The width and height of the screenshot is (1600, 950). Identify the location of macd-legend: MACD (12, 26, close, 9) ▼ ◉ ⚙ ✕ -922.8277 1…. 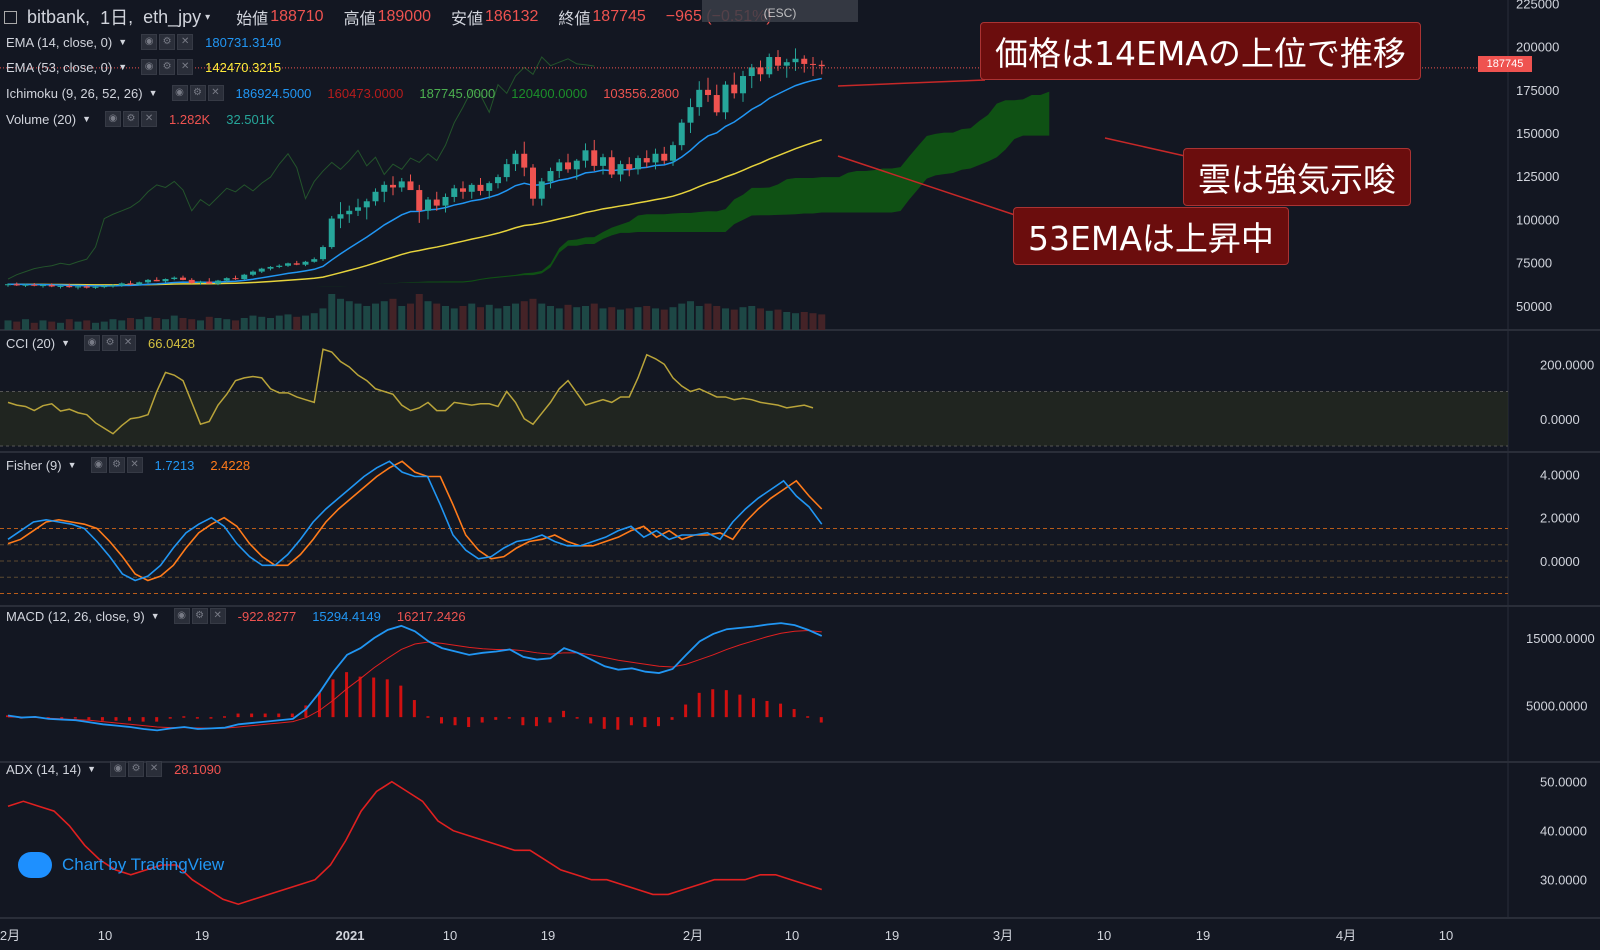
(241, 616).